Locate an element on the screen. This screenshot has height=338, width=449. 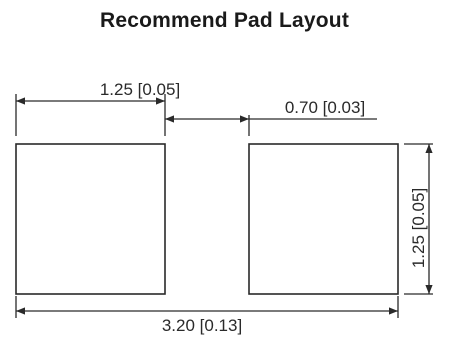
overall-length-label: 3.20 [0.13] is located at coordinates (202, 325).